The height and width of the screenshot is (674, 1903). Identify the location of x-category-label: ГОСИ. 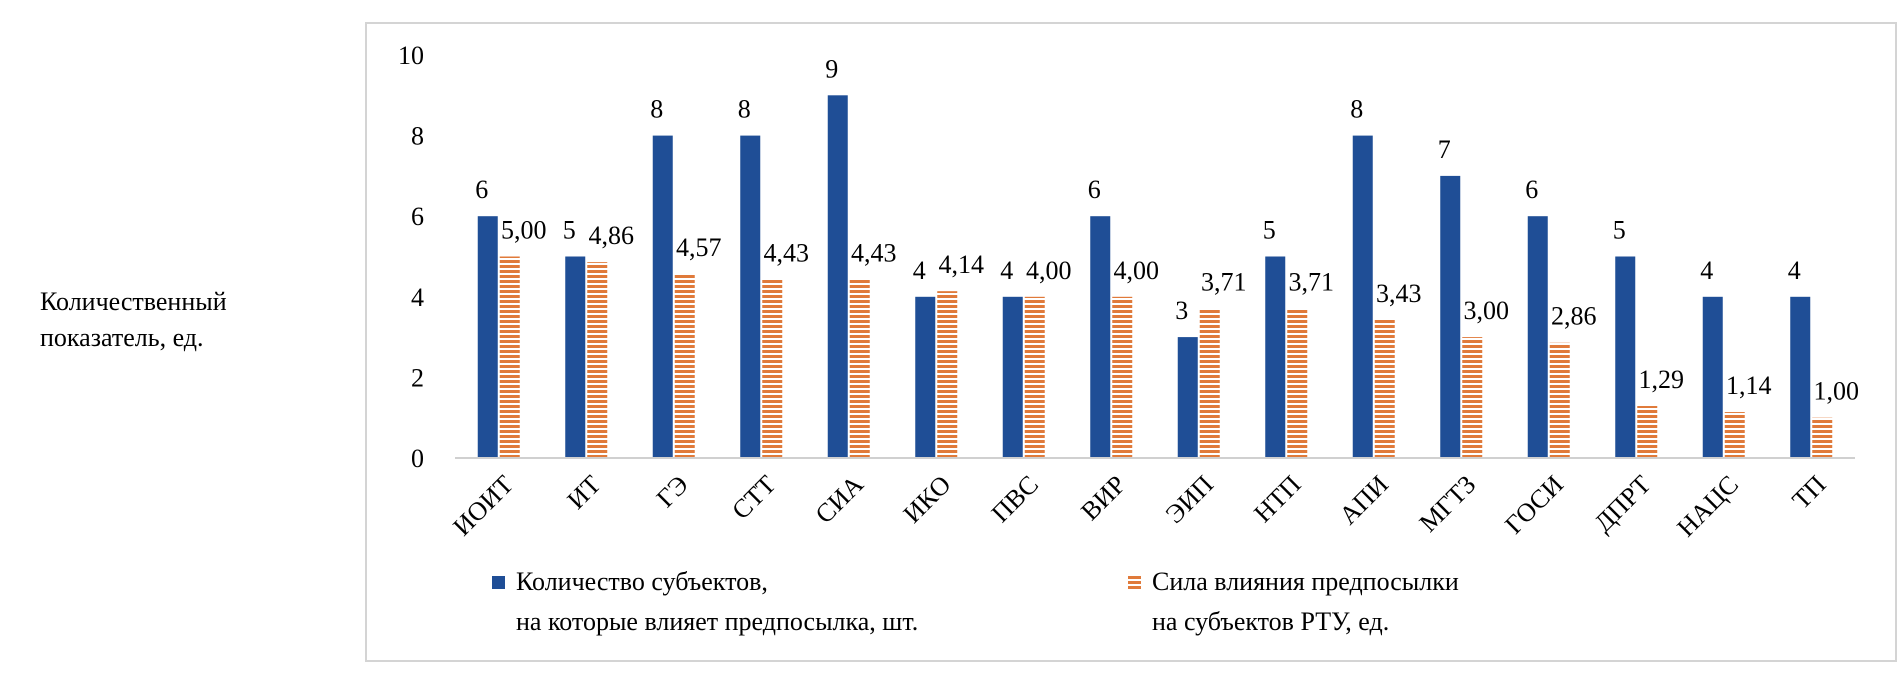
(1534, 505).